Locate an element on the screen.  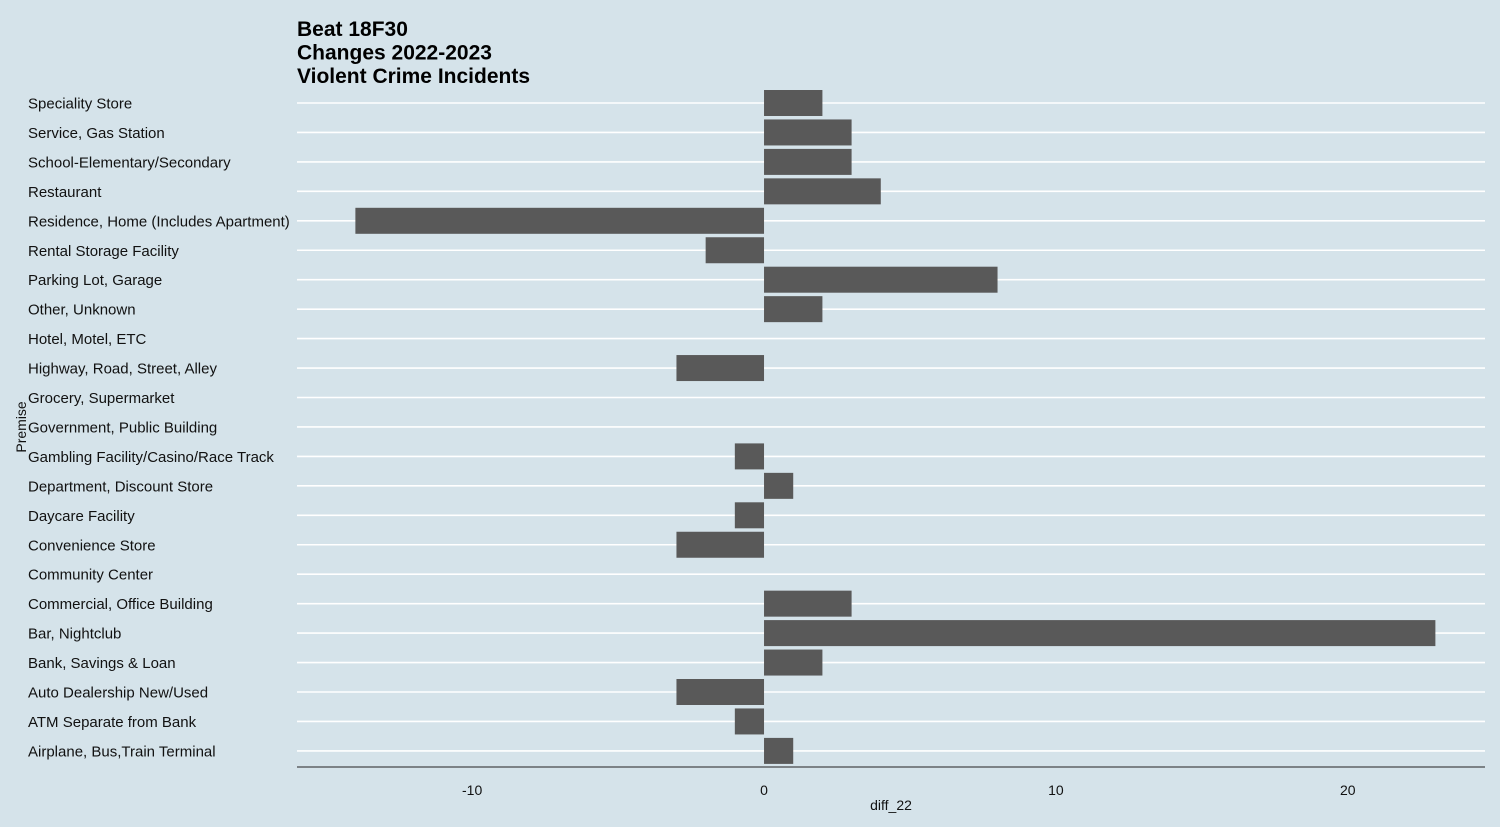
category-label: Other, Unknown is located at coordinates (82, 310).